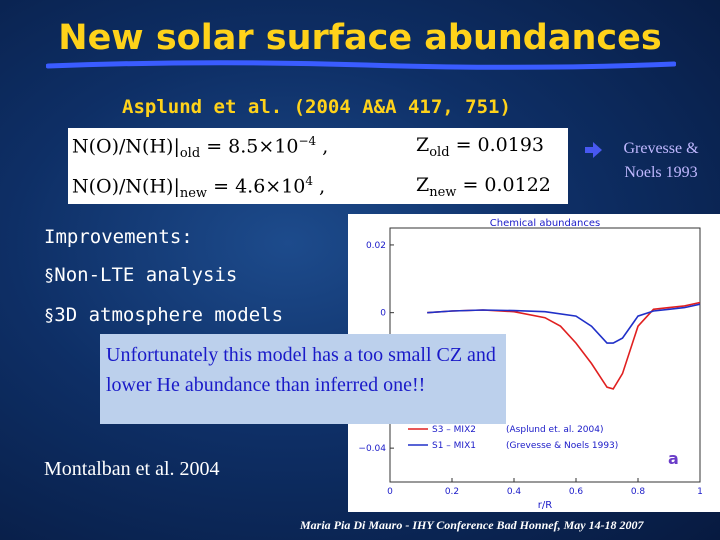 This screenshot has height=540, width=720. What do you see at coordinates (700, 492) in the screenshot?
I see `x-tick-label: 1` at bounding box center [700, 492].